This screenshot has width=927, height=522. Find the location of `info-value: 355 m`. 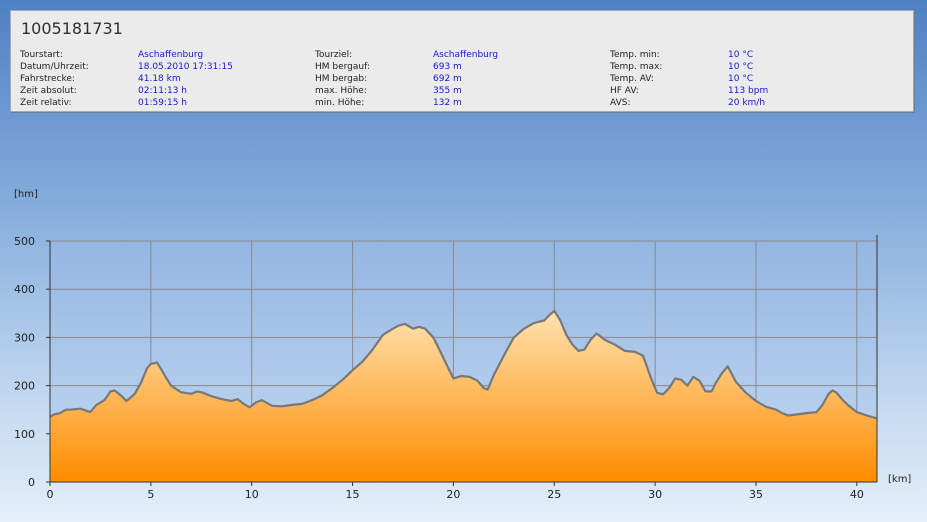

info-value: 355 m is located at coordinates (447, 91).